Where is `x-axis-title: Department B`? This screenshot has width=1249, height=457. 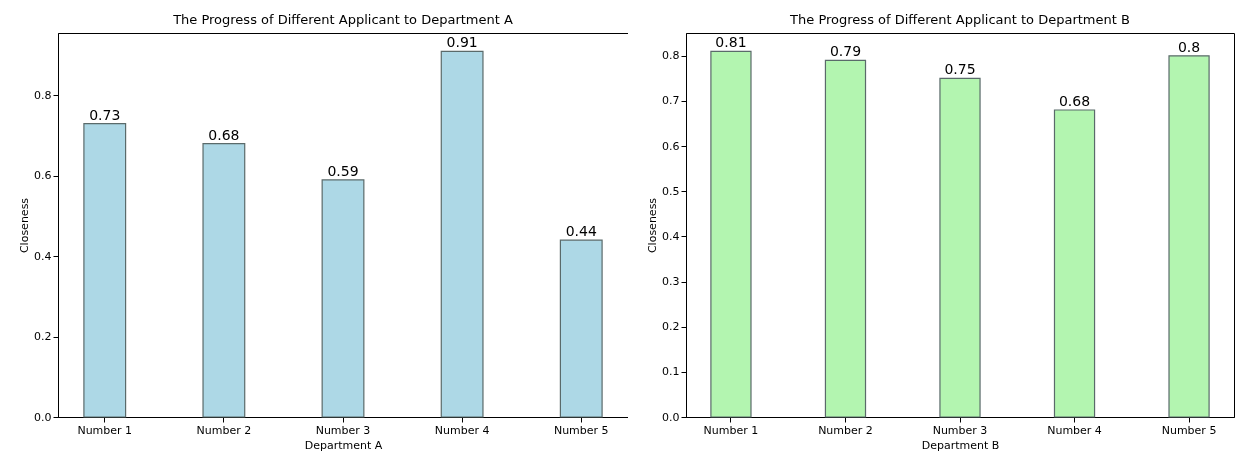 x-axis-title: Department B is located at coordinates (960, 445).